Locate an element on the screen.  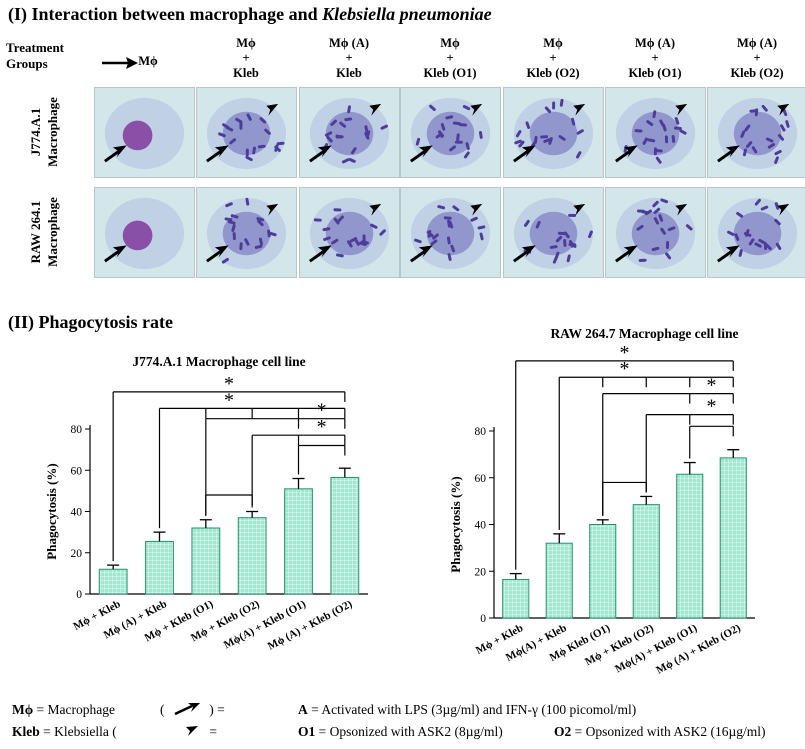
legend-arrowhead-icon is located at coordinates (192, 731).